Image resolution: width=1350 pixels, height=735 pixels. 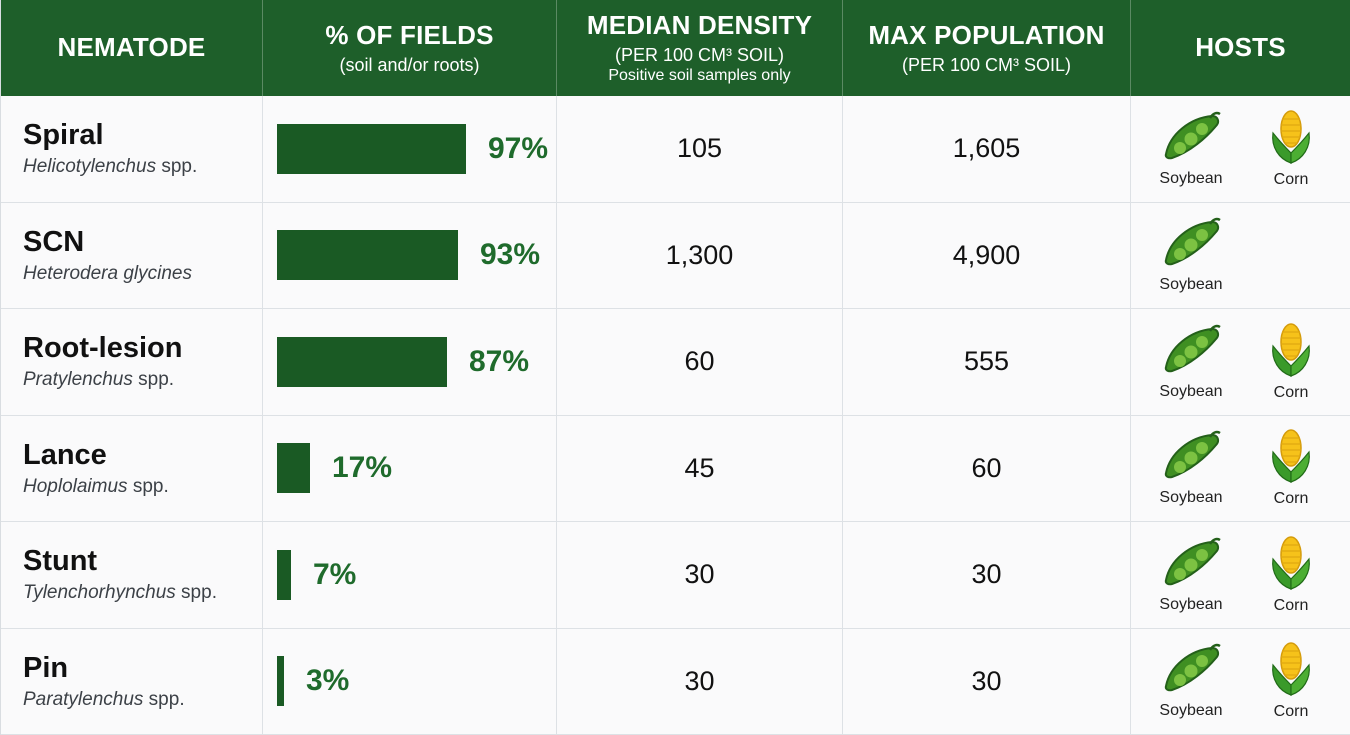 I want to click on percent-label: 7%, so click(x=335, y=574).